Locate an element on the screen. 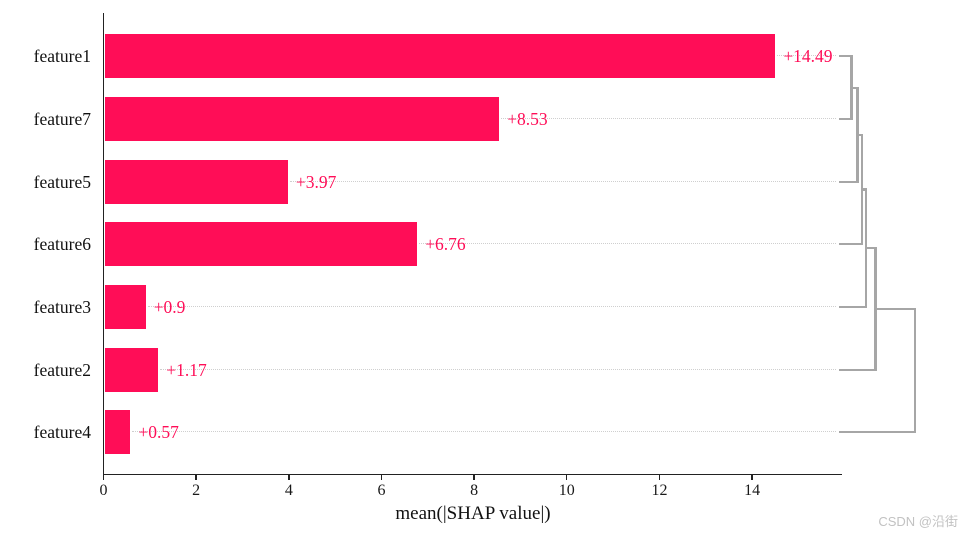 This screenshot has width=971, height=538. bar-value-label: +14.49 is located at coordinates (808, 56).